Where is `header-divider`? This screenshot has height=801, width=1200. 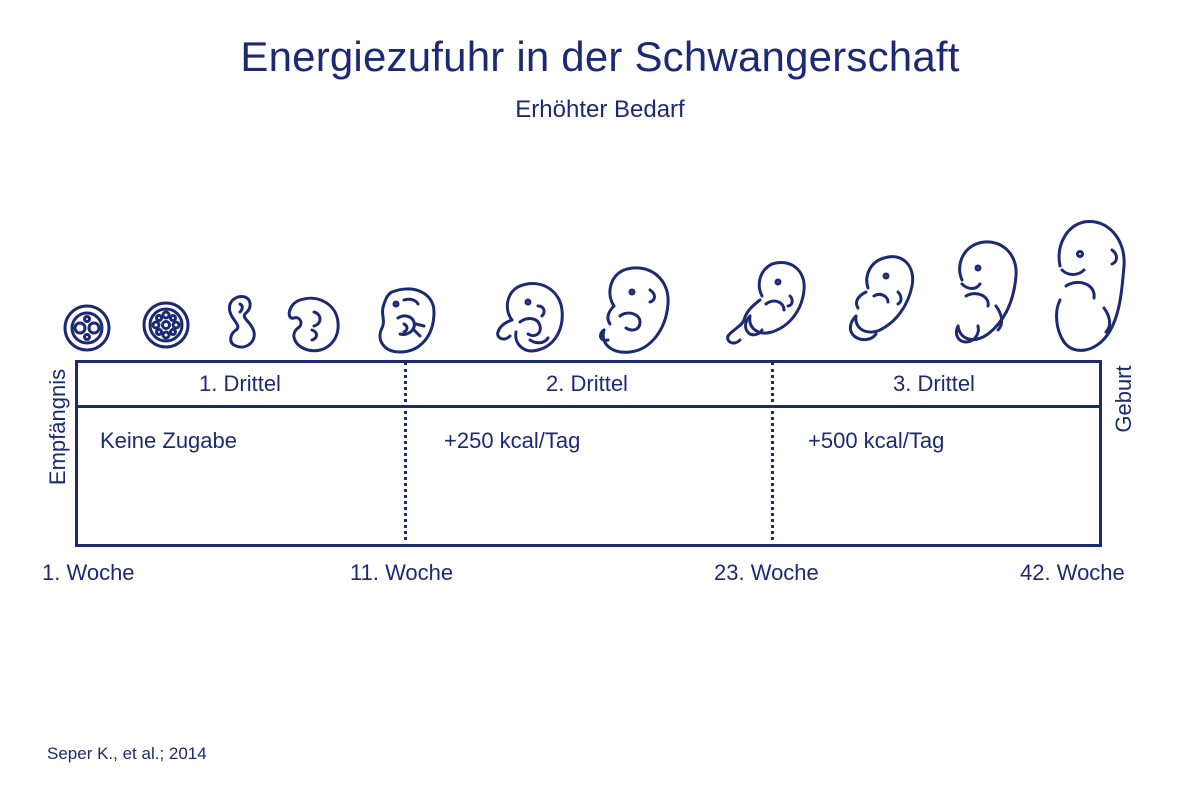
header-divider is located at coordinates (588, 406).